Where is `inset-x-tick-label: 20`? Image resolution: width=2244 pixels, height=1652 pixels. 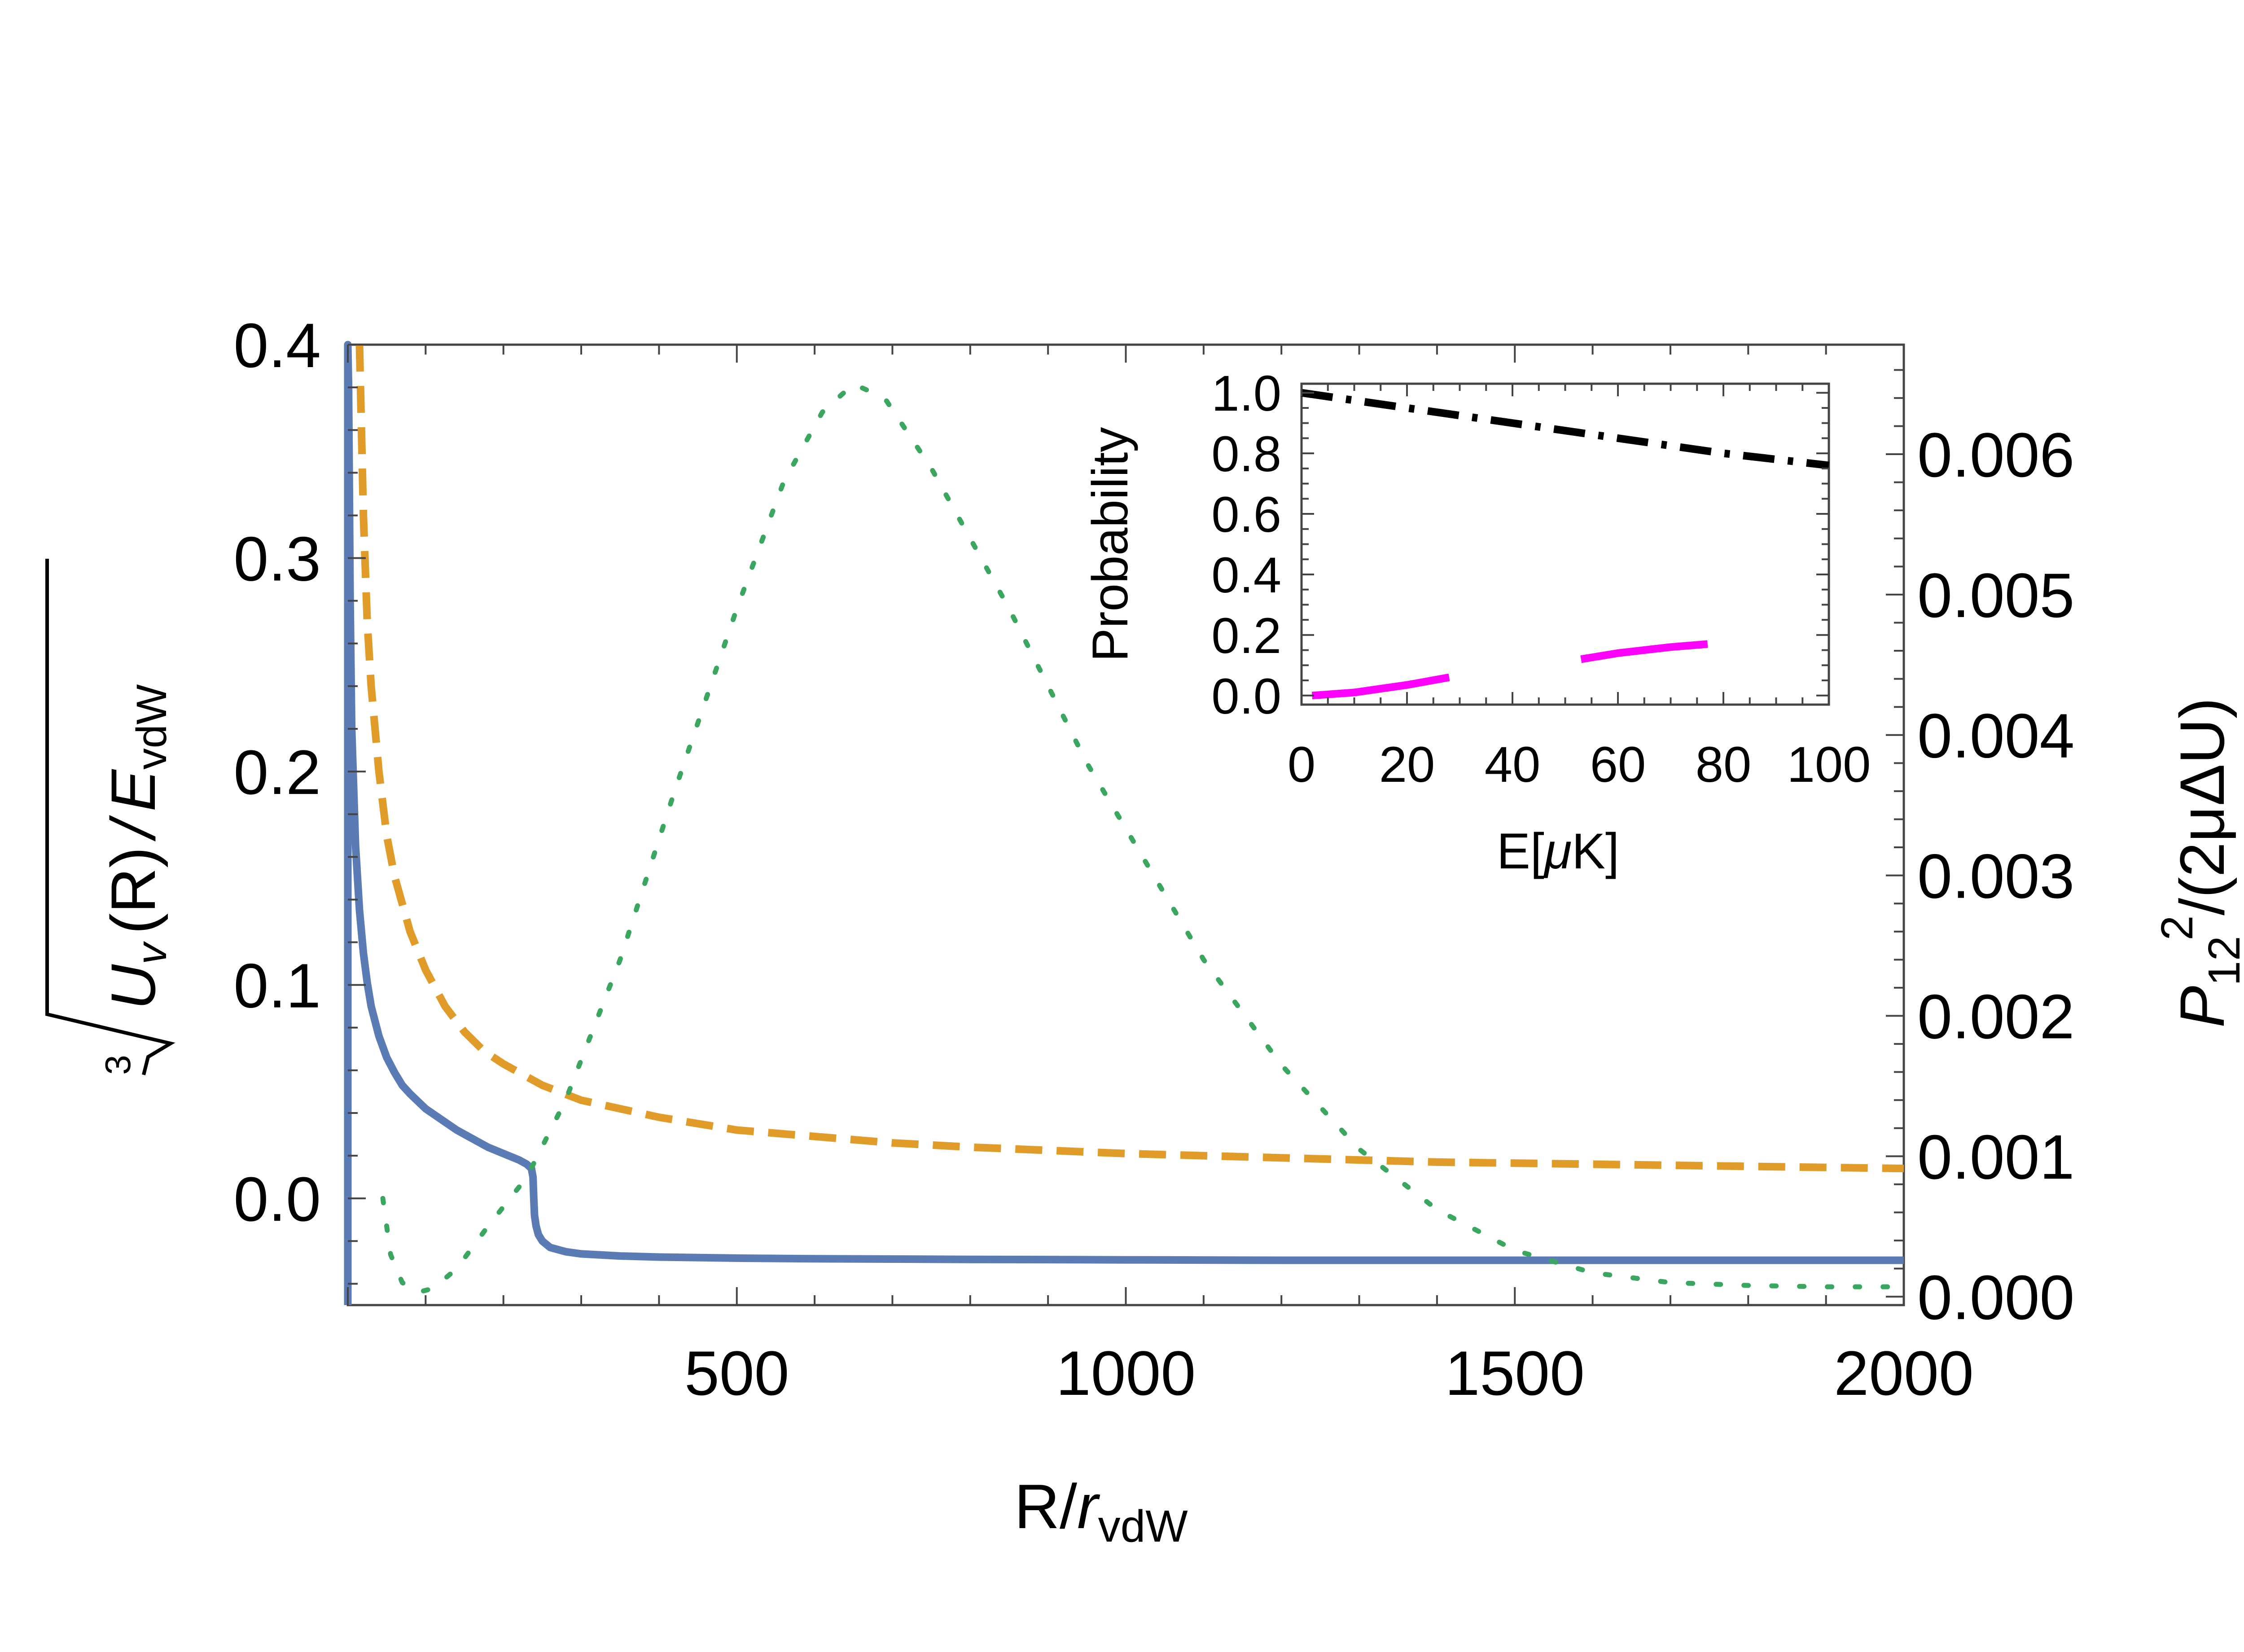
inset-x-tick-label: 20 is located at coordinates (1407, 764).